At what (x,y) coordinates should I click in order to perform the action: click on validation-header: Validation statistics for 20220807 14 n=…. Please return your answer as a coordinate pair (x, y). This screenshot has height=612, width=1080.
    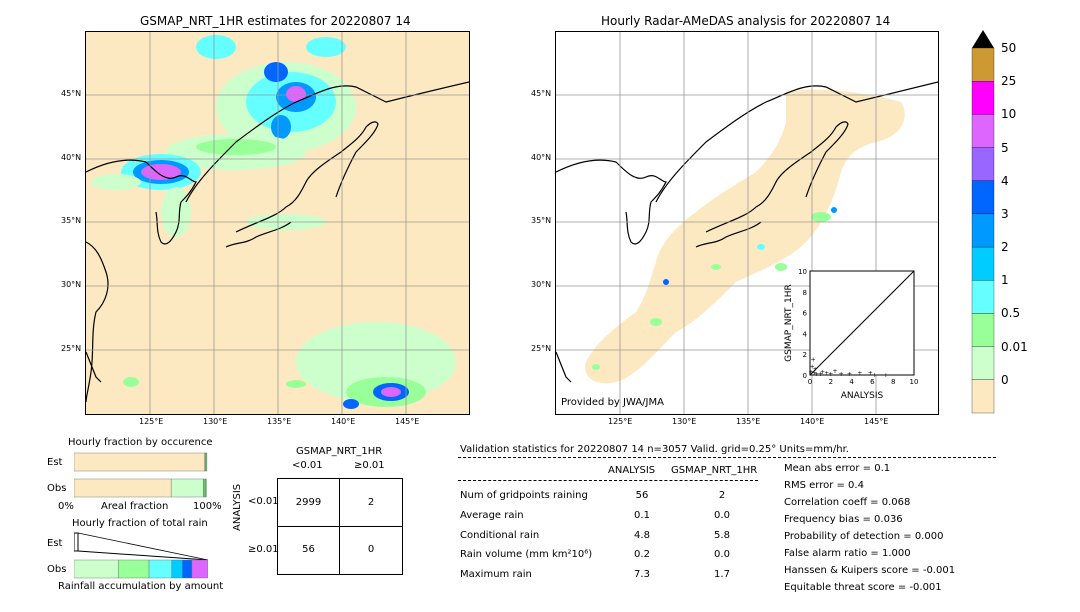
    Looking at the image, I should click on (654, 449).